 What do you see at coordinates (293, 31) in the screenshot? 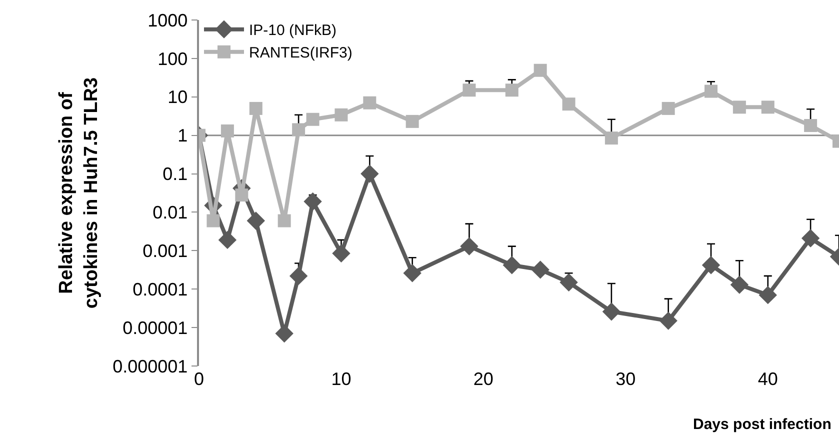
I see `legend-label: IP-10 (NFkB)` at bounding box center [293, 31].